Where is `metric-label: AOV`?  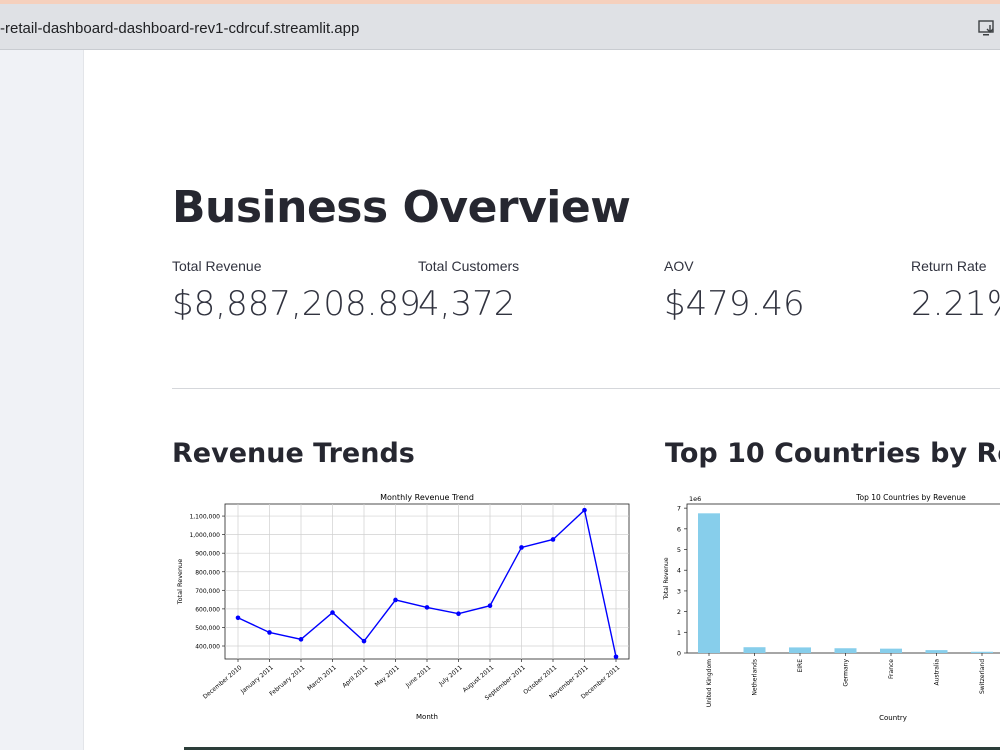
metric-label: AOV is located at coordinates (679, 266).